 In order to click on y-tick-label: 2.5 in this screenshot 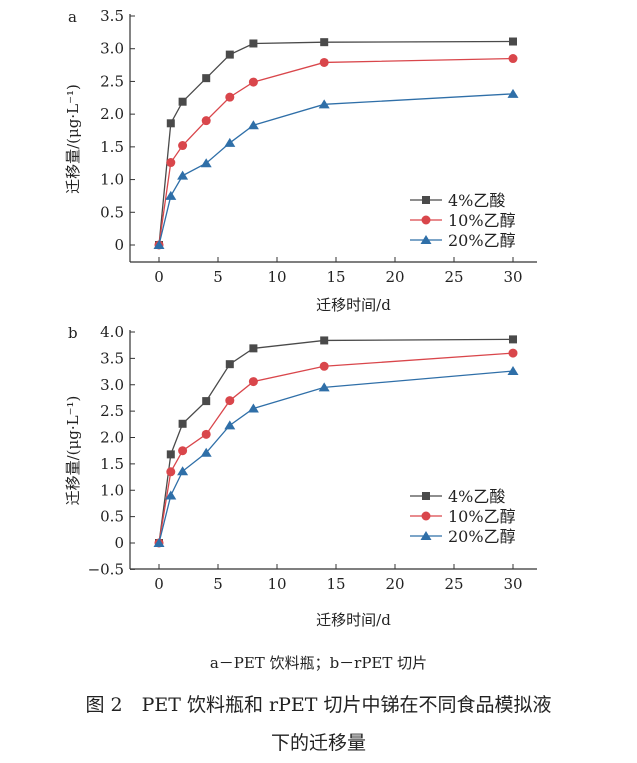, I will do `click(112, 411)`.